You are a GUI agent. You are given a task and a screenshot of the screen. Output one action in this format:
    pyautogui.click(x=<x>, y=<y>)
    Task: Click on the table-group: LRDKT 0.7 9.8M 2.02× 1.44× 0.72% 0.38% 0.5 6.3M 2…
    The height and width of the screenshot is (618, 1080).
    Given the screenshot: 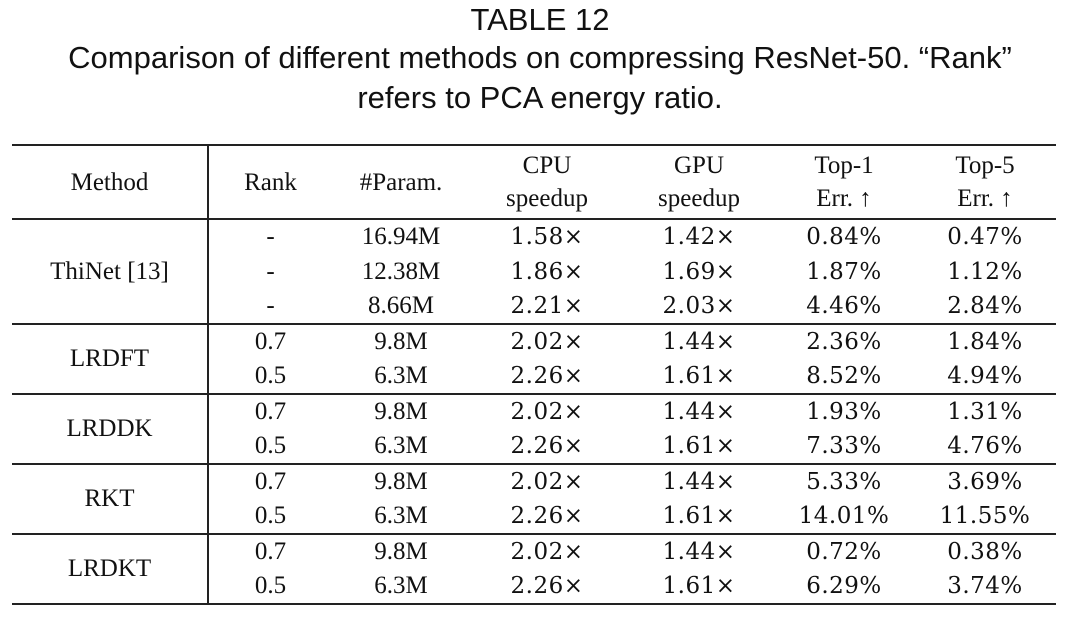 What is the action you would take?
    pyautogui.click(x=534, y=569)
    